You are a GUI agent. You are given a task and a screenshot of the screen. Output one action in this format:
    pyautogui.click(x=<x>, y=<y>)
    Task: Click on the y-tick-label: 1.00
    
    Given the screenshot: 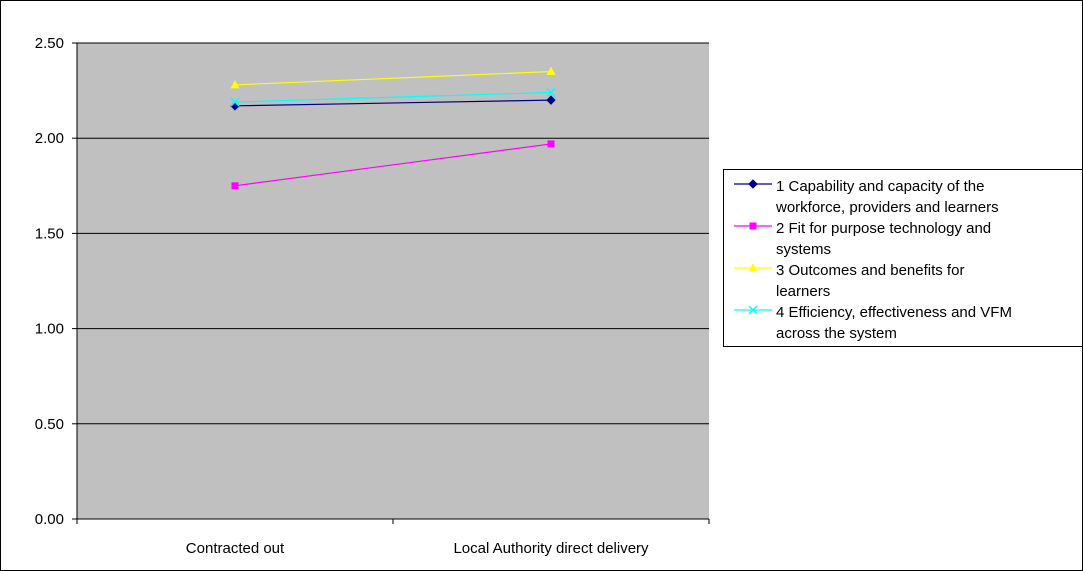 What is the action you would take?
    pyautogui.click(x=49, y=329)
    